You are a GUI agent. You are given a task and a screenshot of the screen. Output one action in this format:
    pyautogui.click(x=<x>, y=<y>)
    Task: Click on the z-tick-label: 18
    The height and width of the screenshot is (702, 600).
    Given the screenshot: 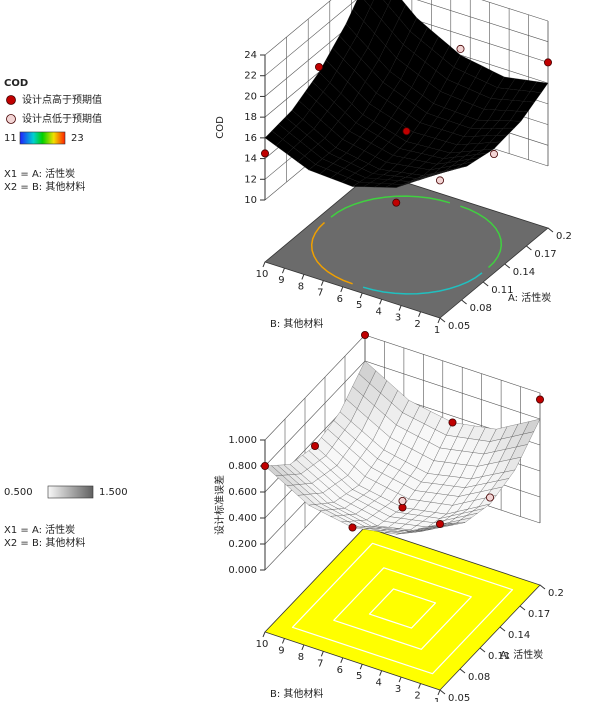 What is the action you would take?
    pyautogui.click(x=250, y=117)
    